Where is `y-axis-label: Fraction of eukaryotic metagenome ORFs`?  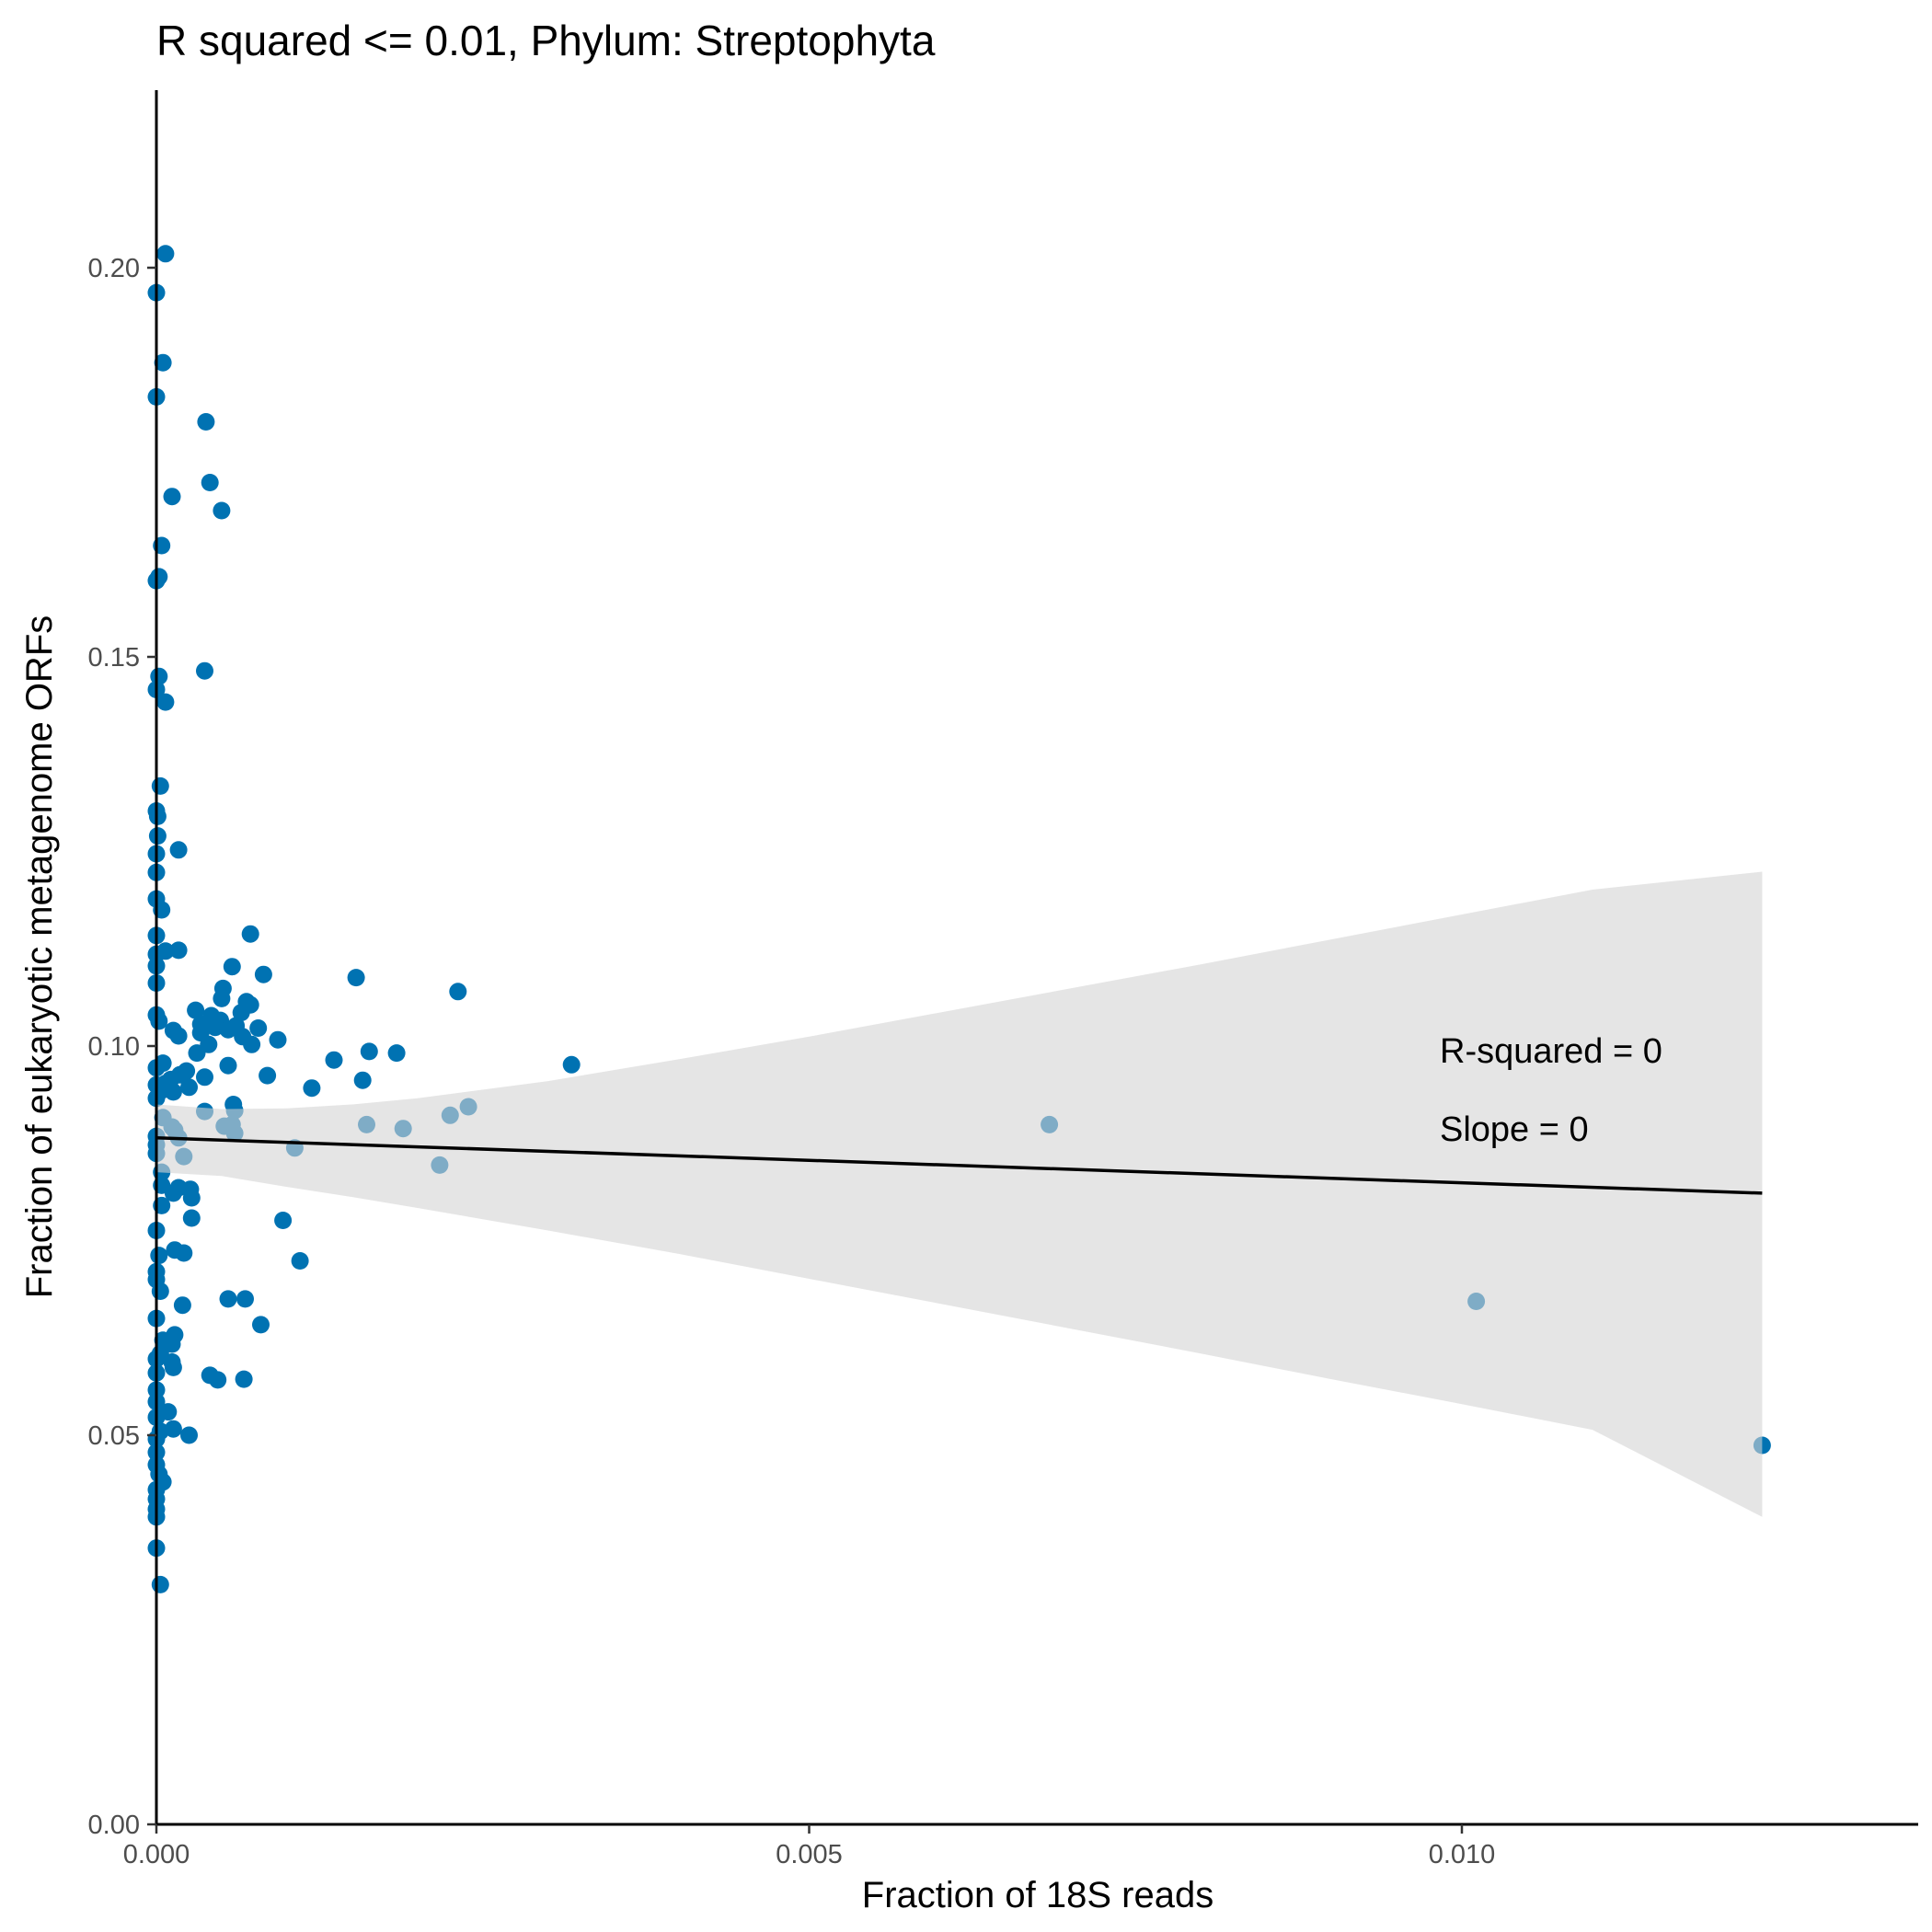 y-axis-label: Fraction of eukaryotic metagenome ORFs is located at coordinates (39, 957).